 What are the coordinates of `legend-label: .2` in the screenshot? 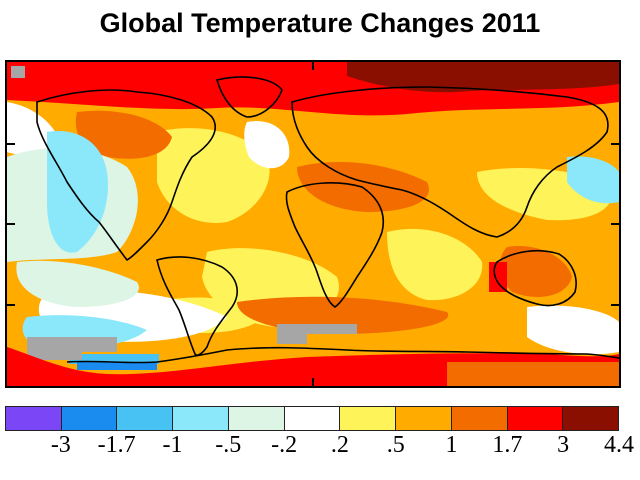 It's located at (339, 445).